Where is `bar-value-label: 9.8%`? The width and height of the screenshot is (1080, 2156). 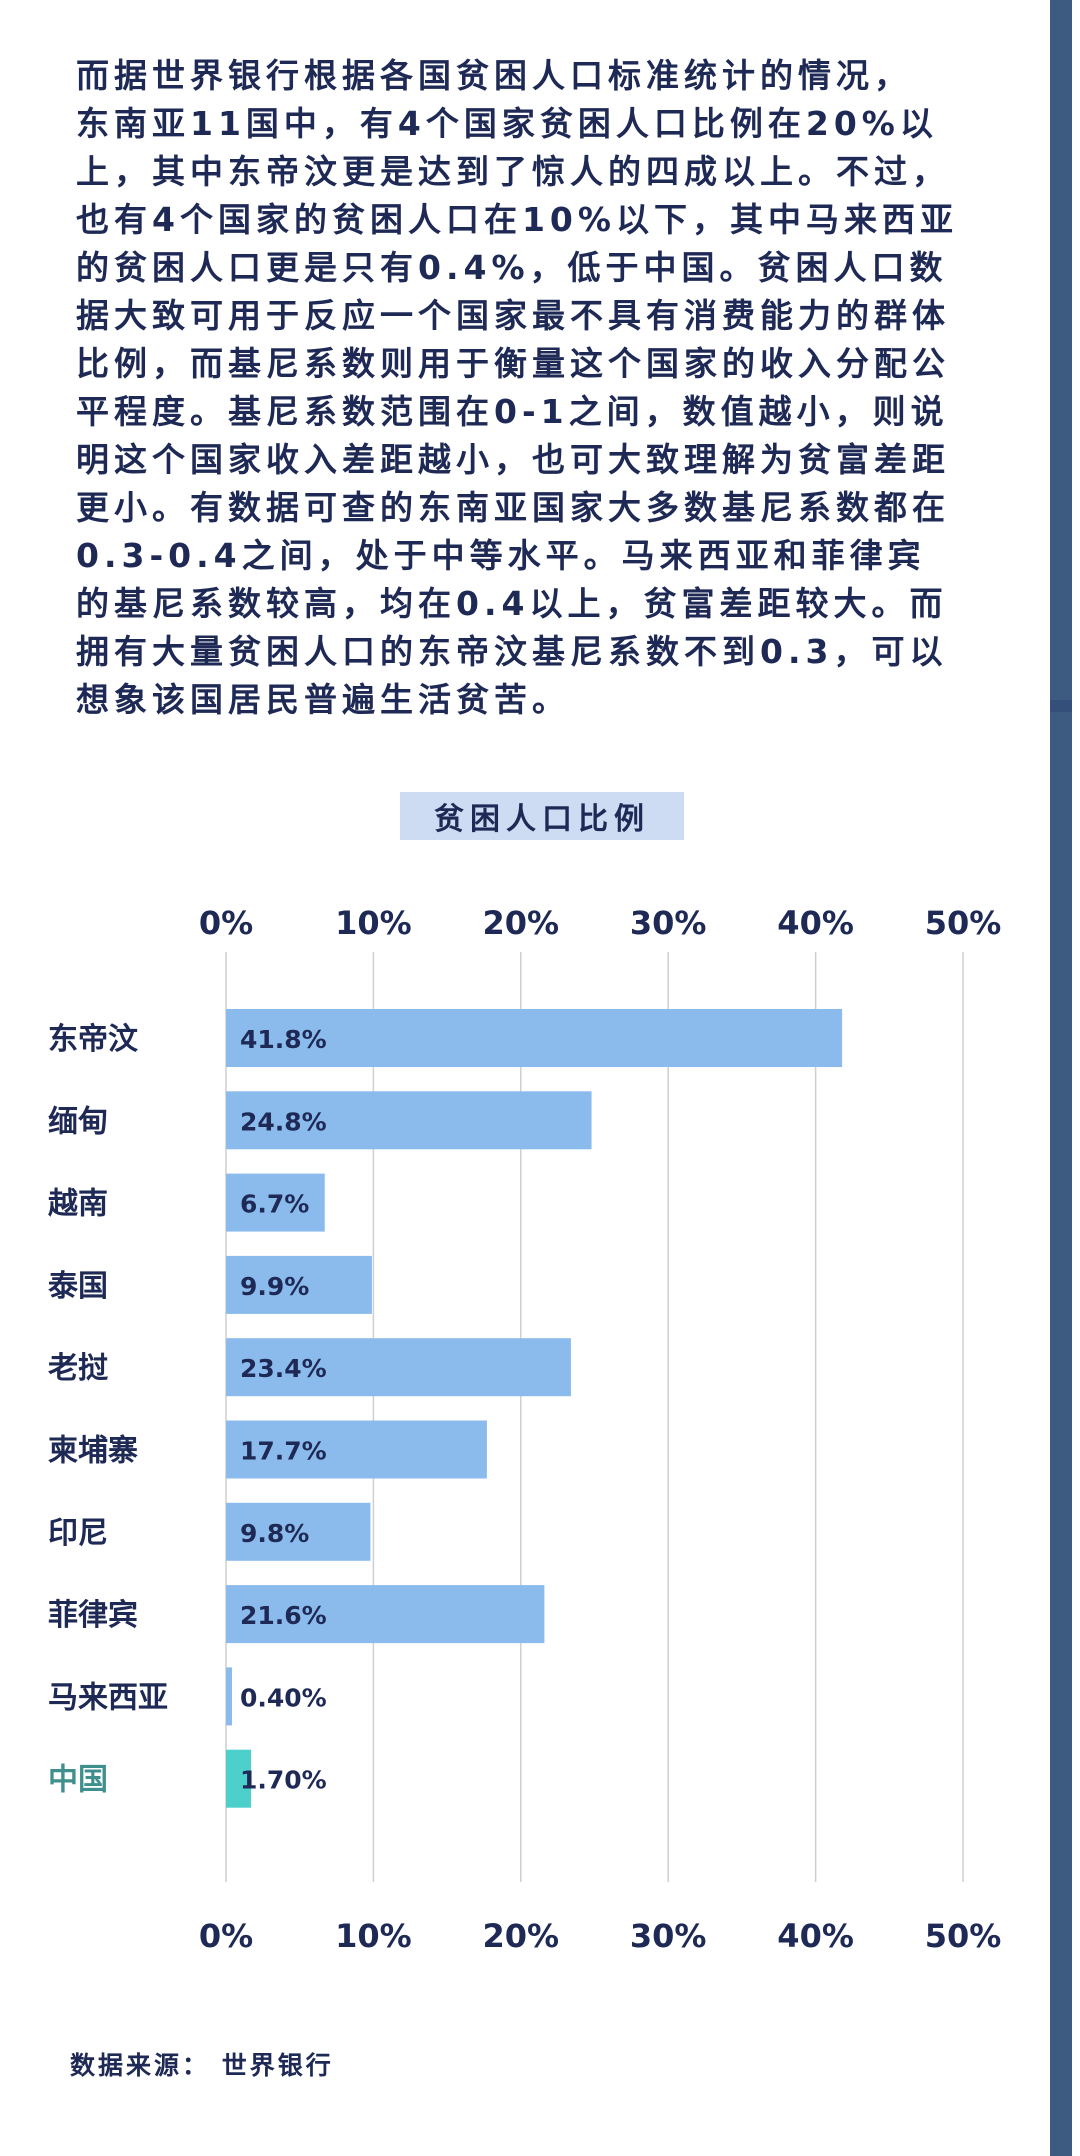
bar-value-label: 9.8% is located at coordinates (274, 1533).